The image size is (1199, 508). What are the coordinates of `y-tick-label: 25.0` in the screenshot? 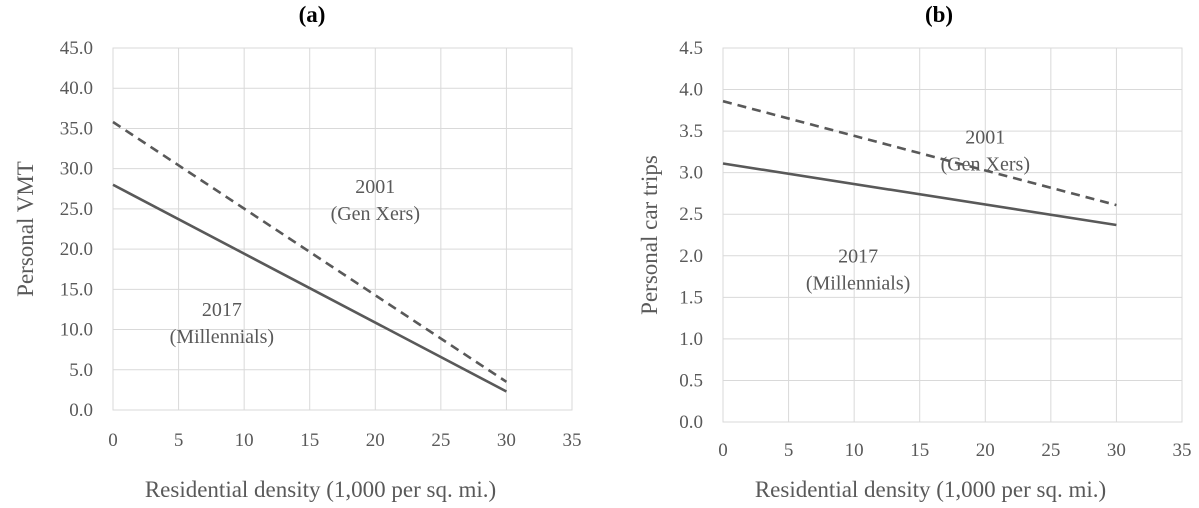 It's located at (76, 209).